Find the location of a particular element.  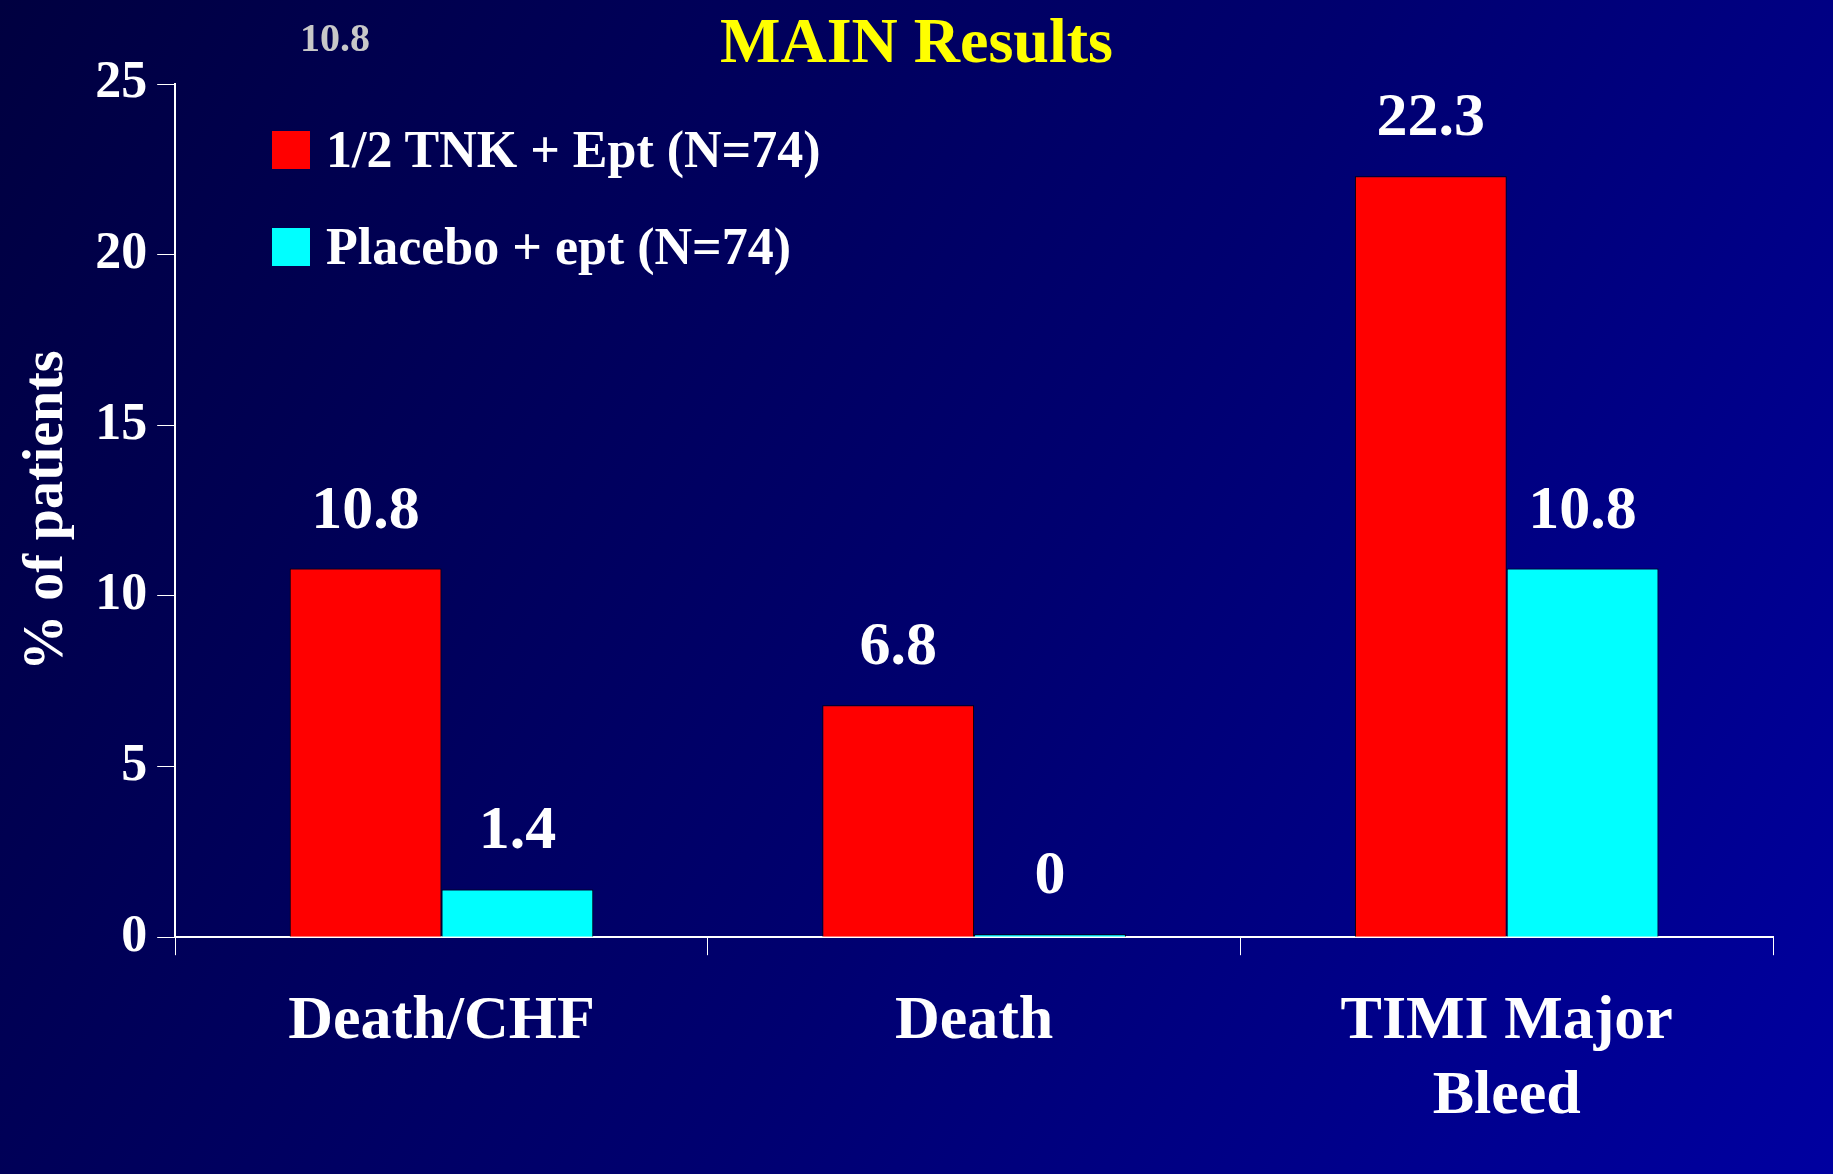

data-label: 1.4 is located at coordinates (517, 827).